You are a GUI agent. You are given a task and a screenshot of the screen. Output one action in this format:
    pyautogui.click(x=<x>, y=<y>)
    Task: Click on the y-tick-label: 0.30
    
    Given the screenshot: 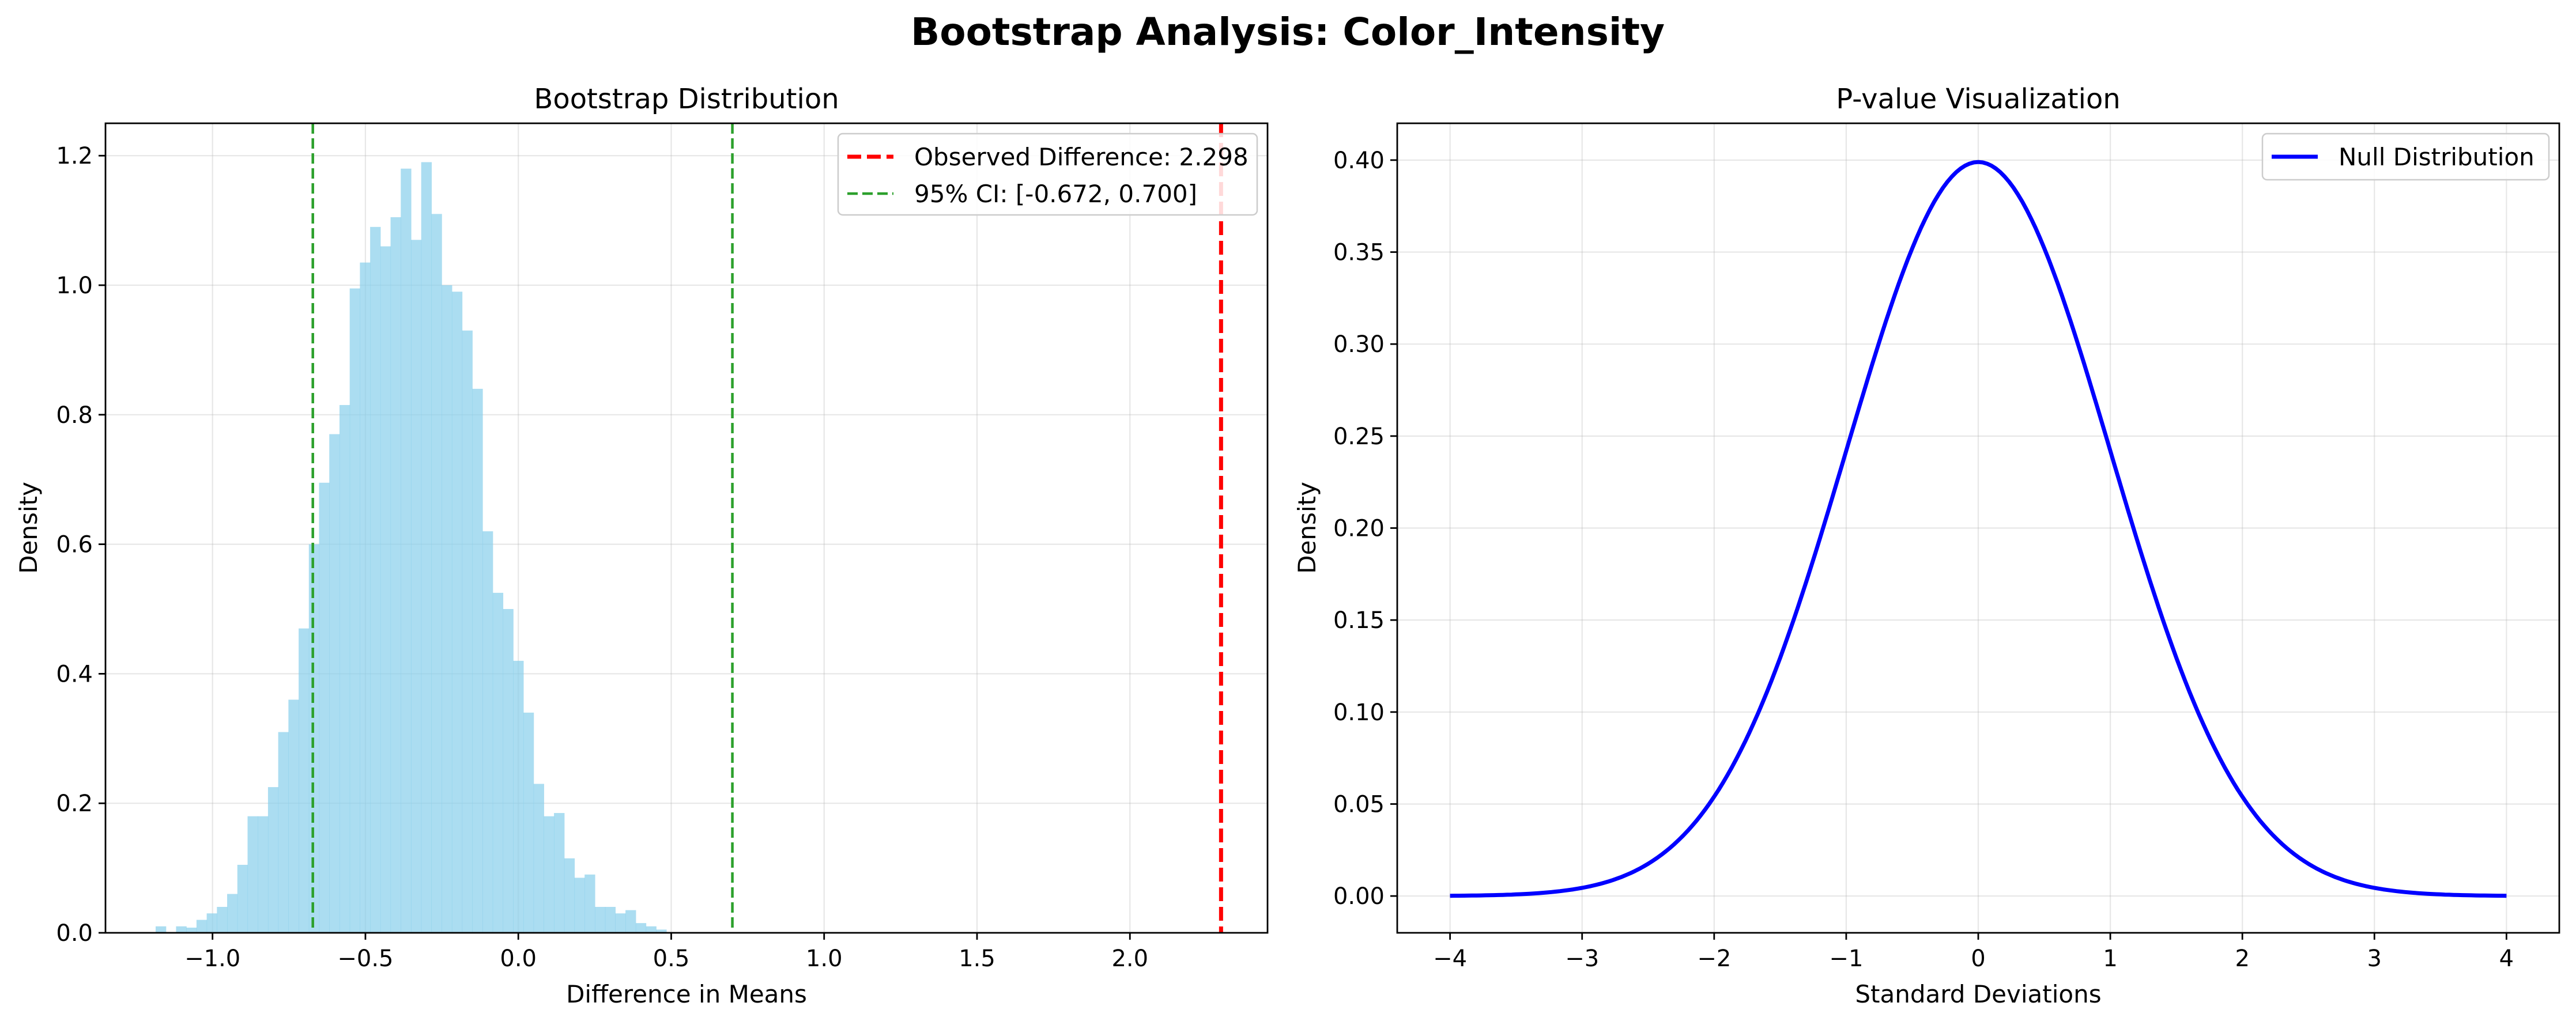 What is the action you would take?
    pyautogui.click(x=1359, y=344)
    